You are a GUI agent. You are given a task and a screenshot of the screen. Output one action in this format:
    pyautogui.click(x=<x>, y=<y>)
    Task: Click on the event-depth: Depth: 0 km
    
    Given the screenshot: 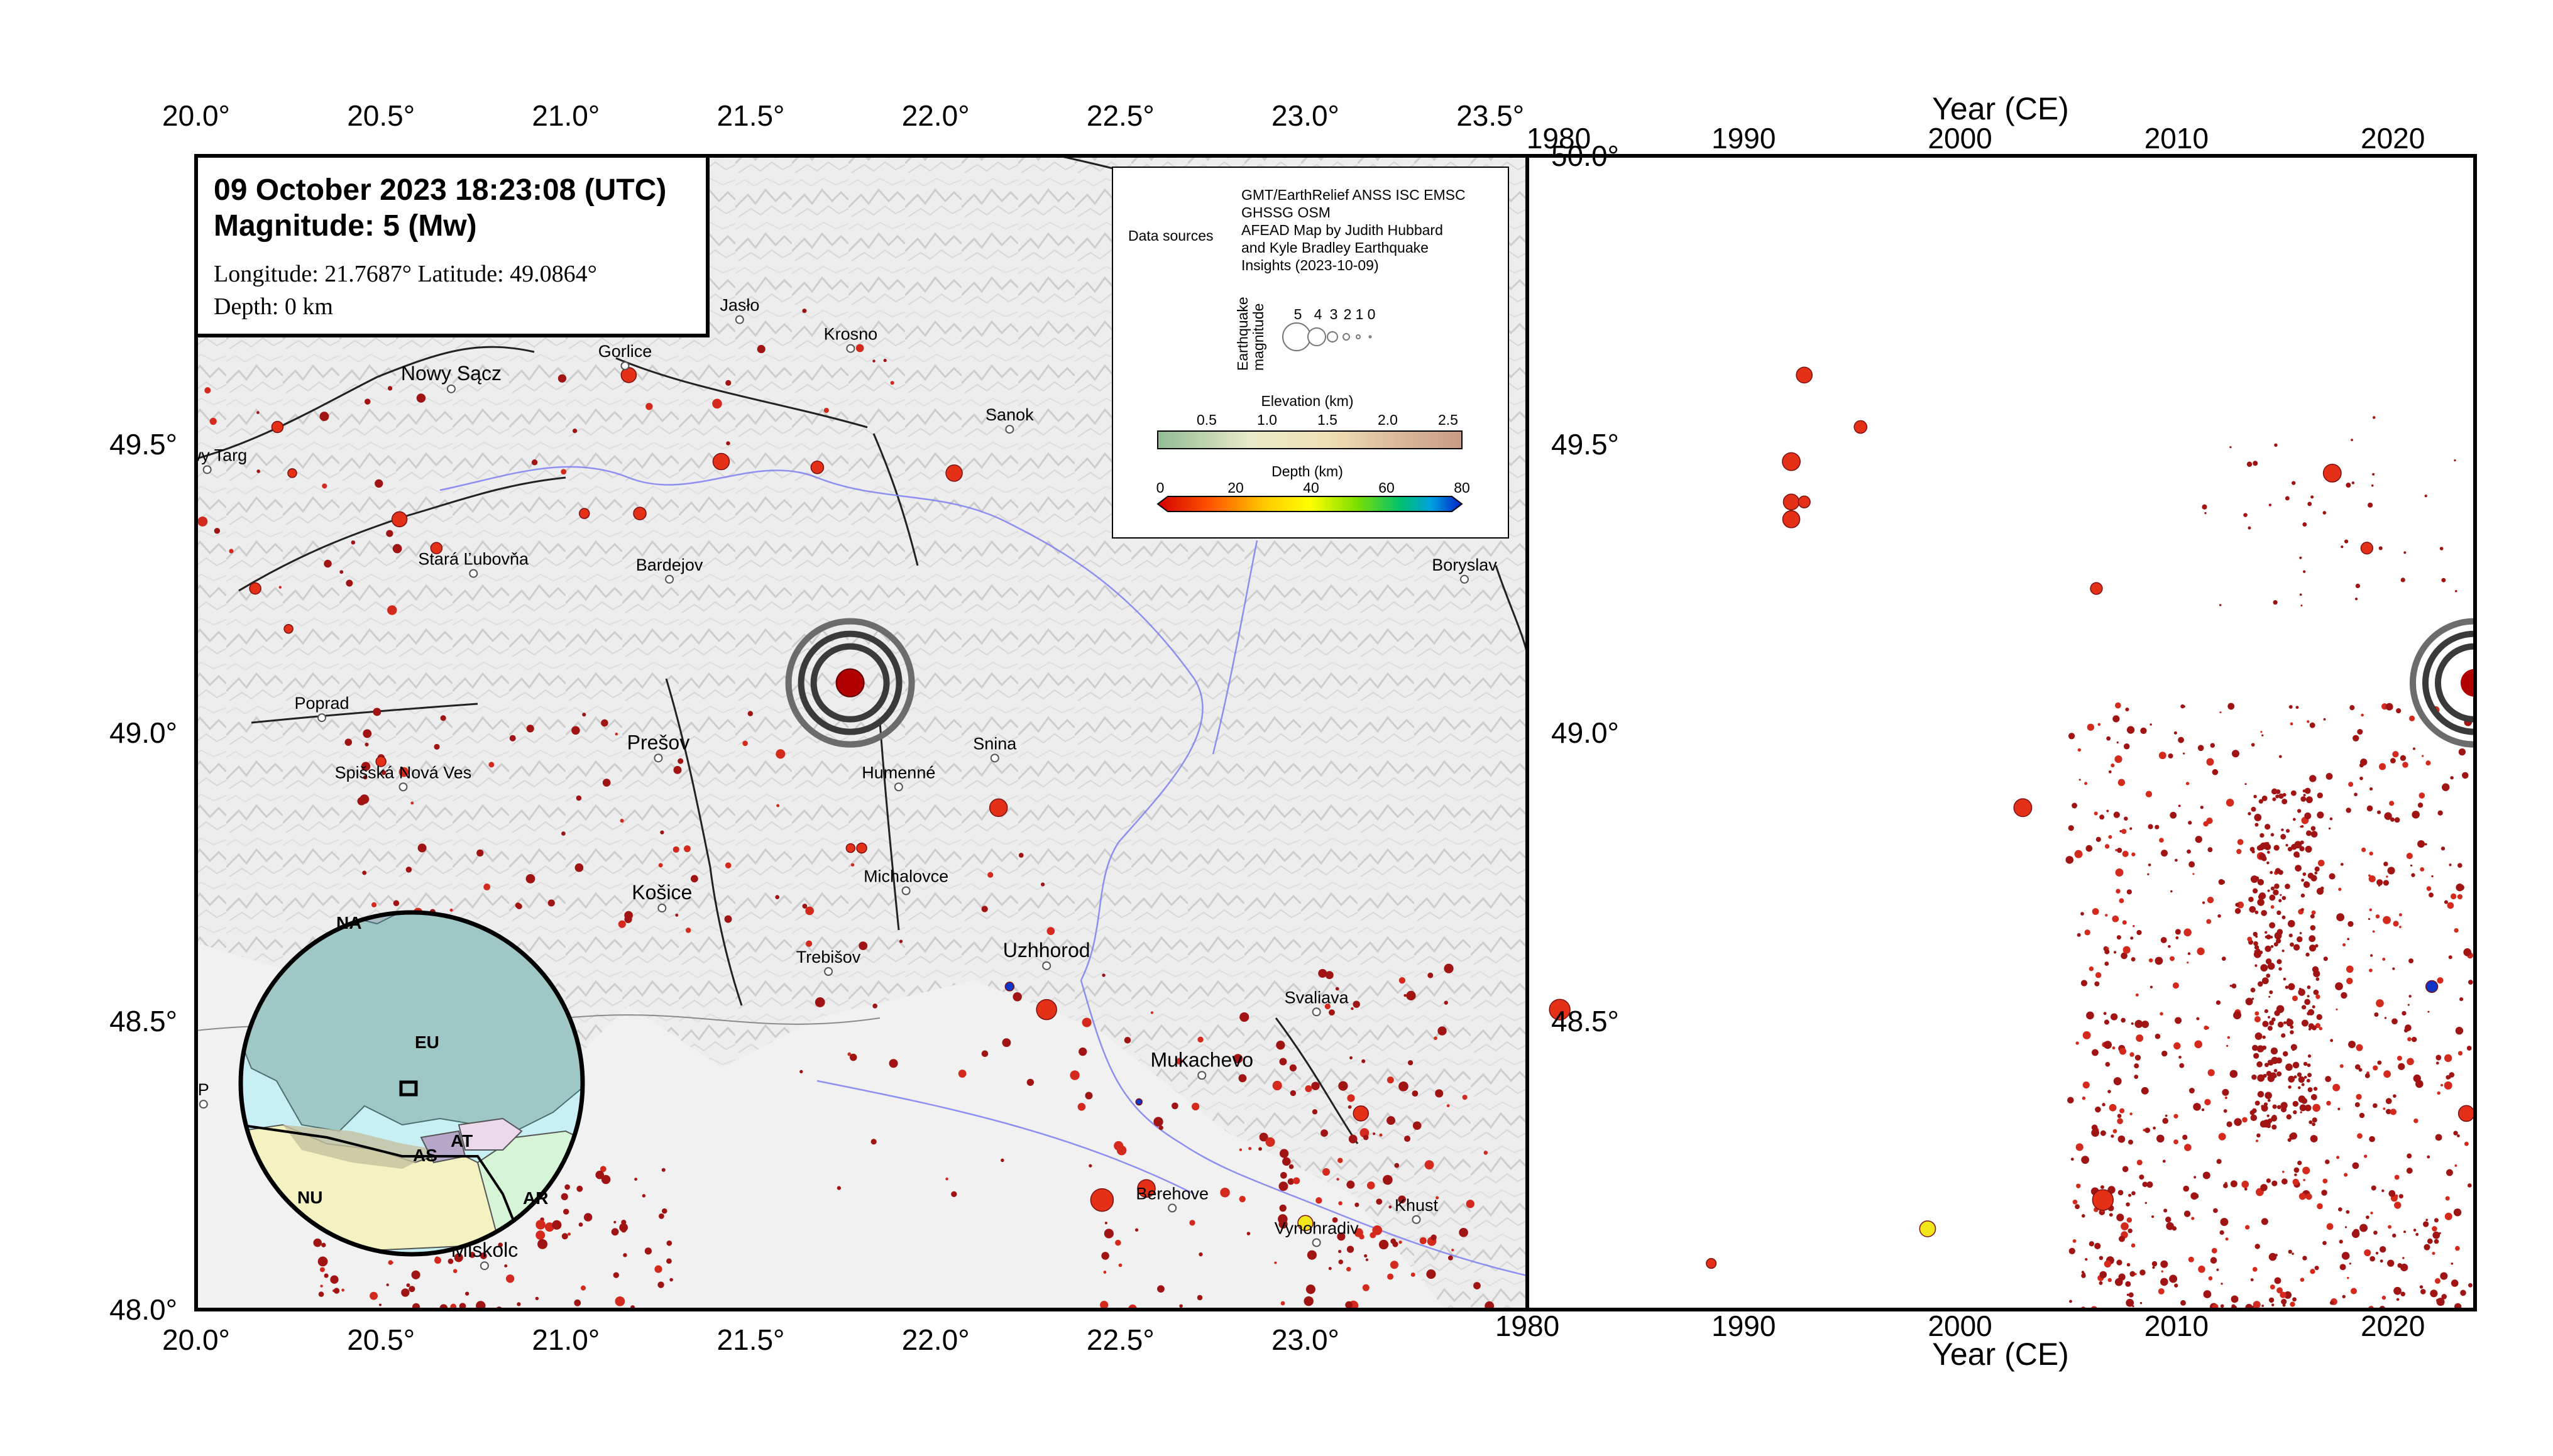 What is the action you would take?
    pyautogui.click(x=273, y=306)
    